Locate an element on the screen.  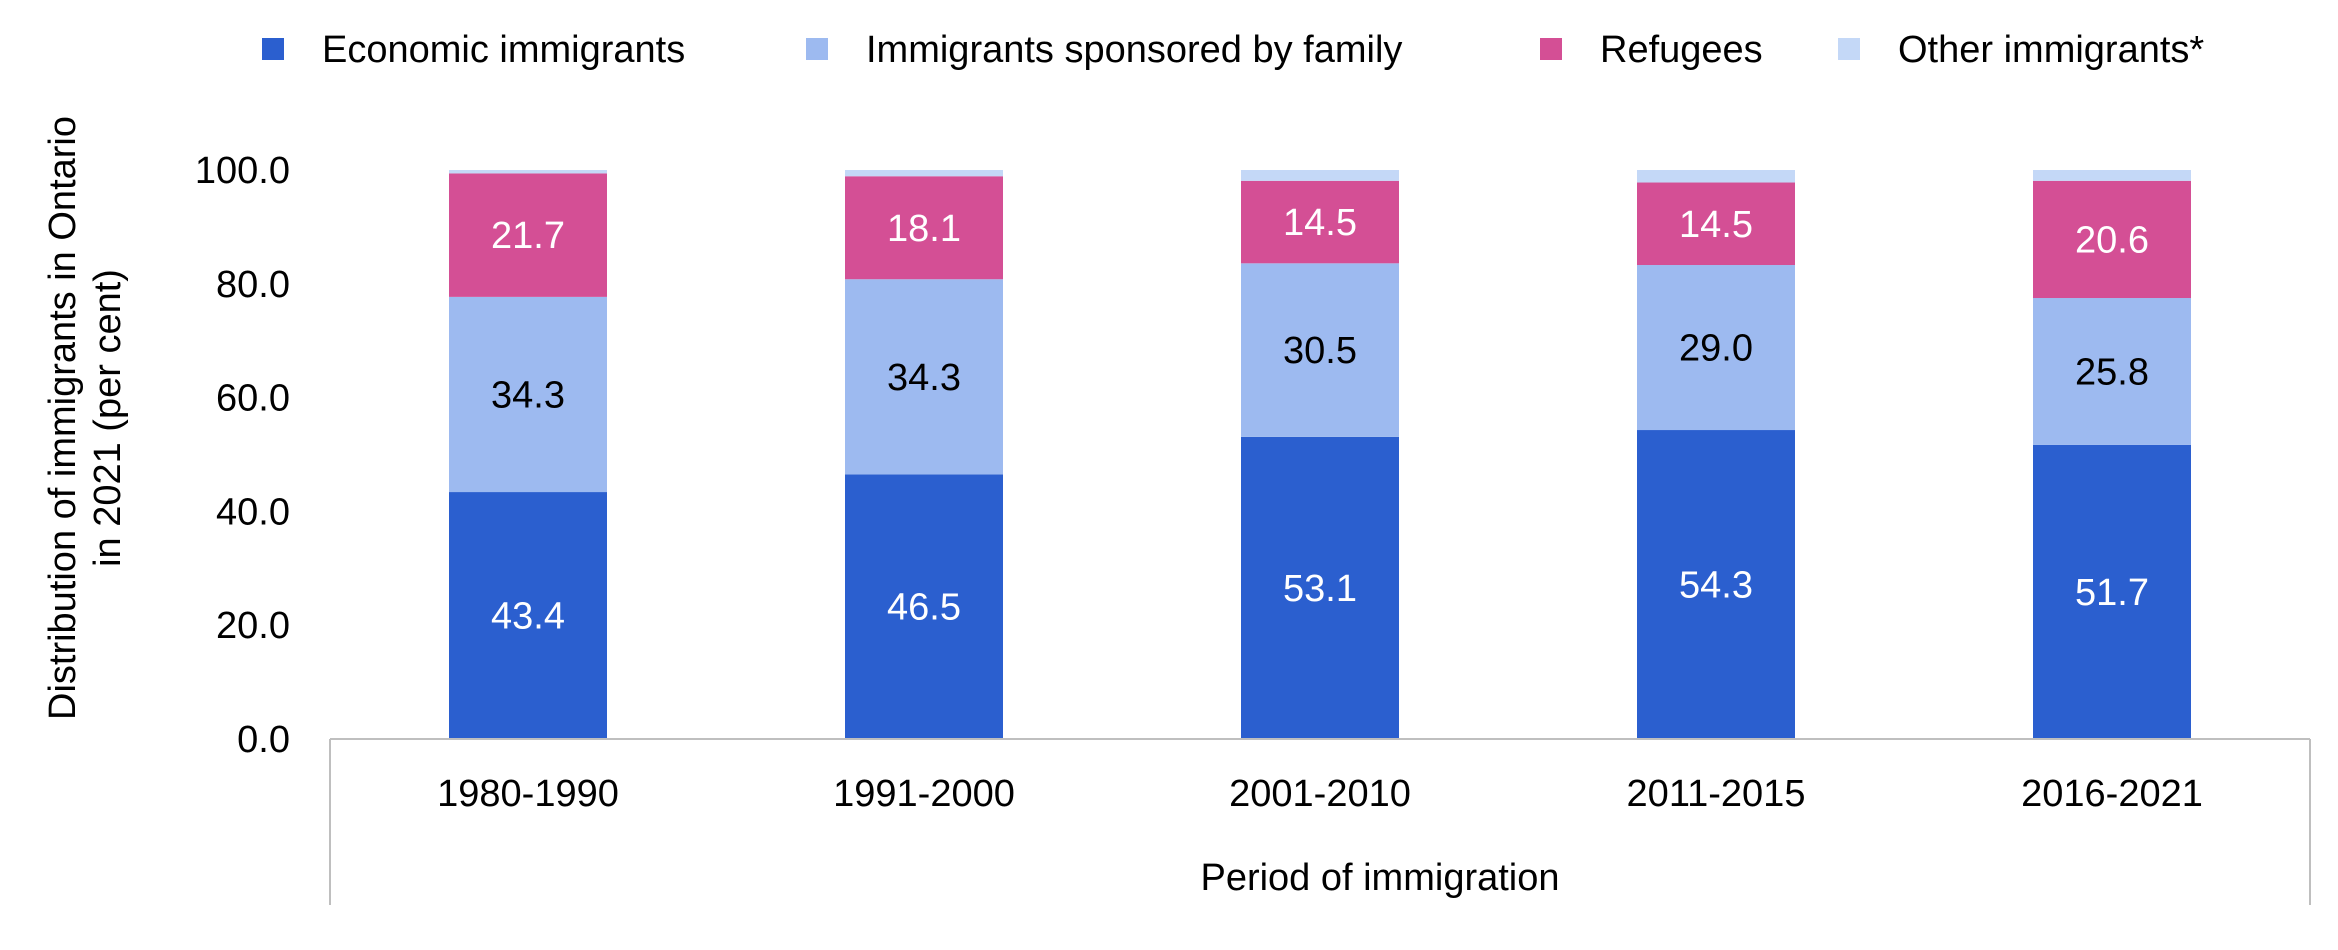
bar-segment-refugees-2001-2010 is located at coordinates (1320, 222).